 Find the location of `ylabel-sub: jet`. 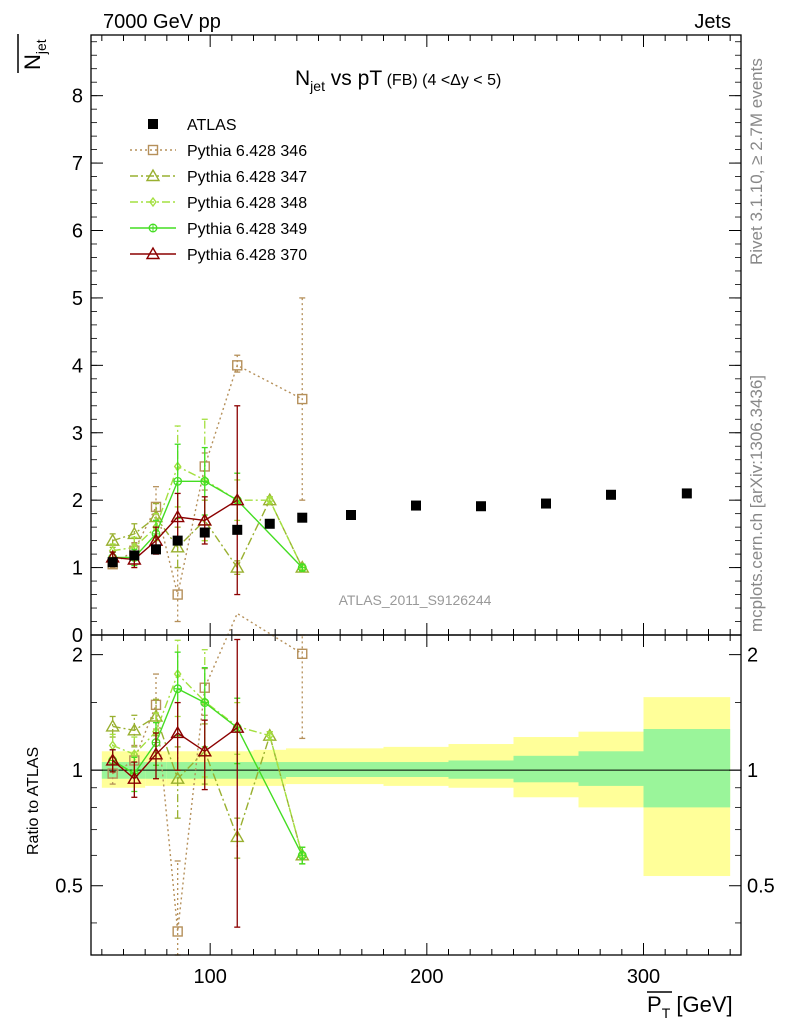

ylabel-sub: jet is located at coordinates (41, 47).